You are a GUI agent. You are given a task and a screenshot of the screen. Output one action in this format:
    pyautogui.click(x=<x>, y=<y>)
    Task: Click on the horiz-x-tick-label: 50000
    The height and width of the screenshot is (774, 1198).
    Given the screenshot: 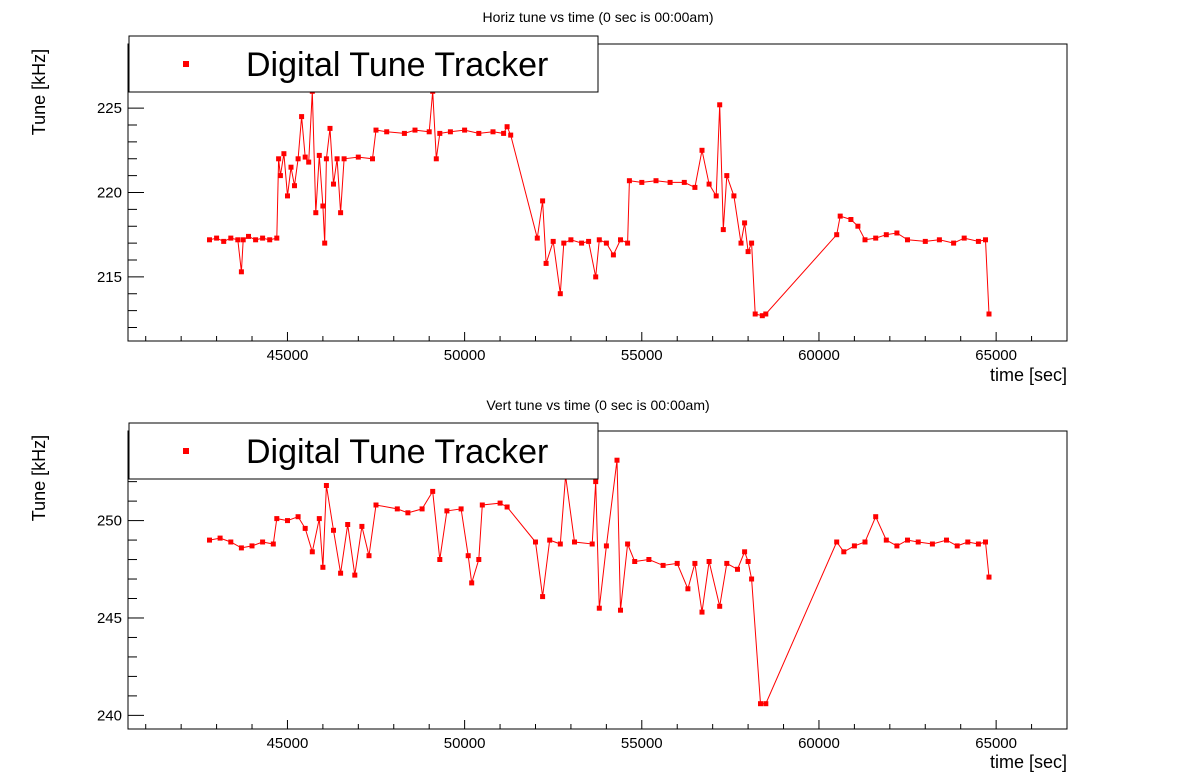 What is the action you would take?
    pyautogui.click(x=465, y=355)
    